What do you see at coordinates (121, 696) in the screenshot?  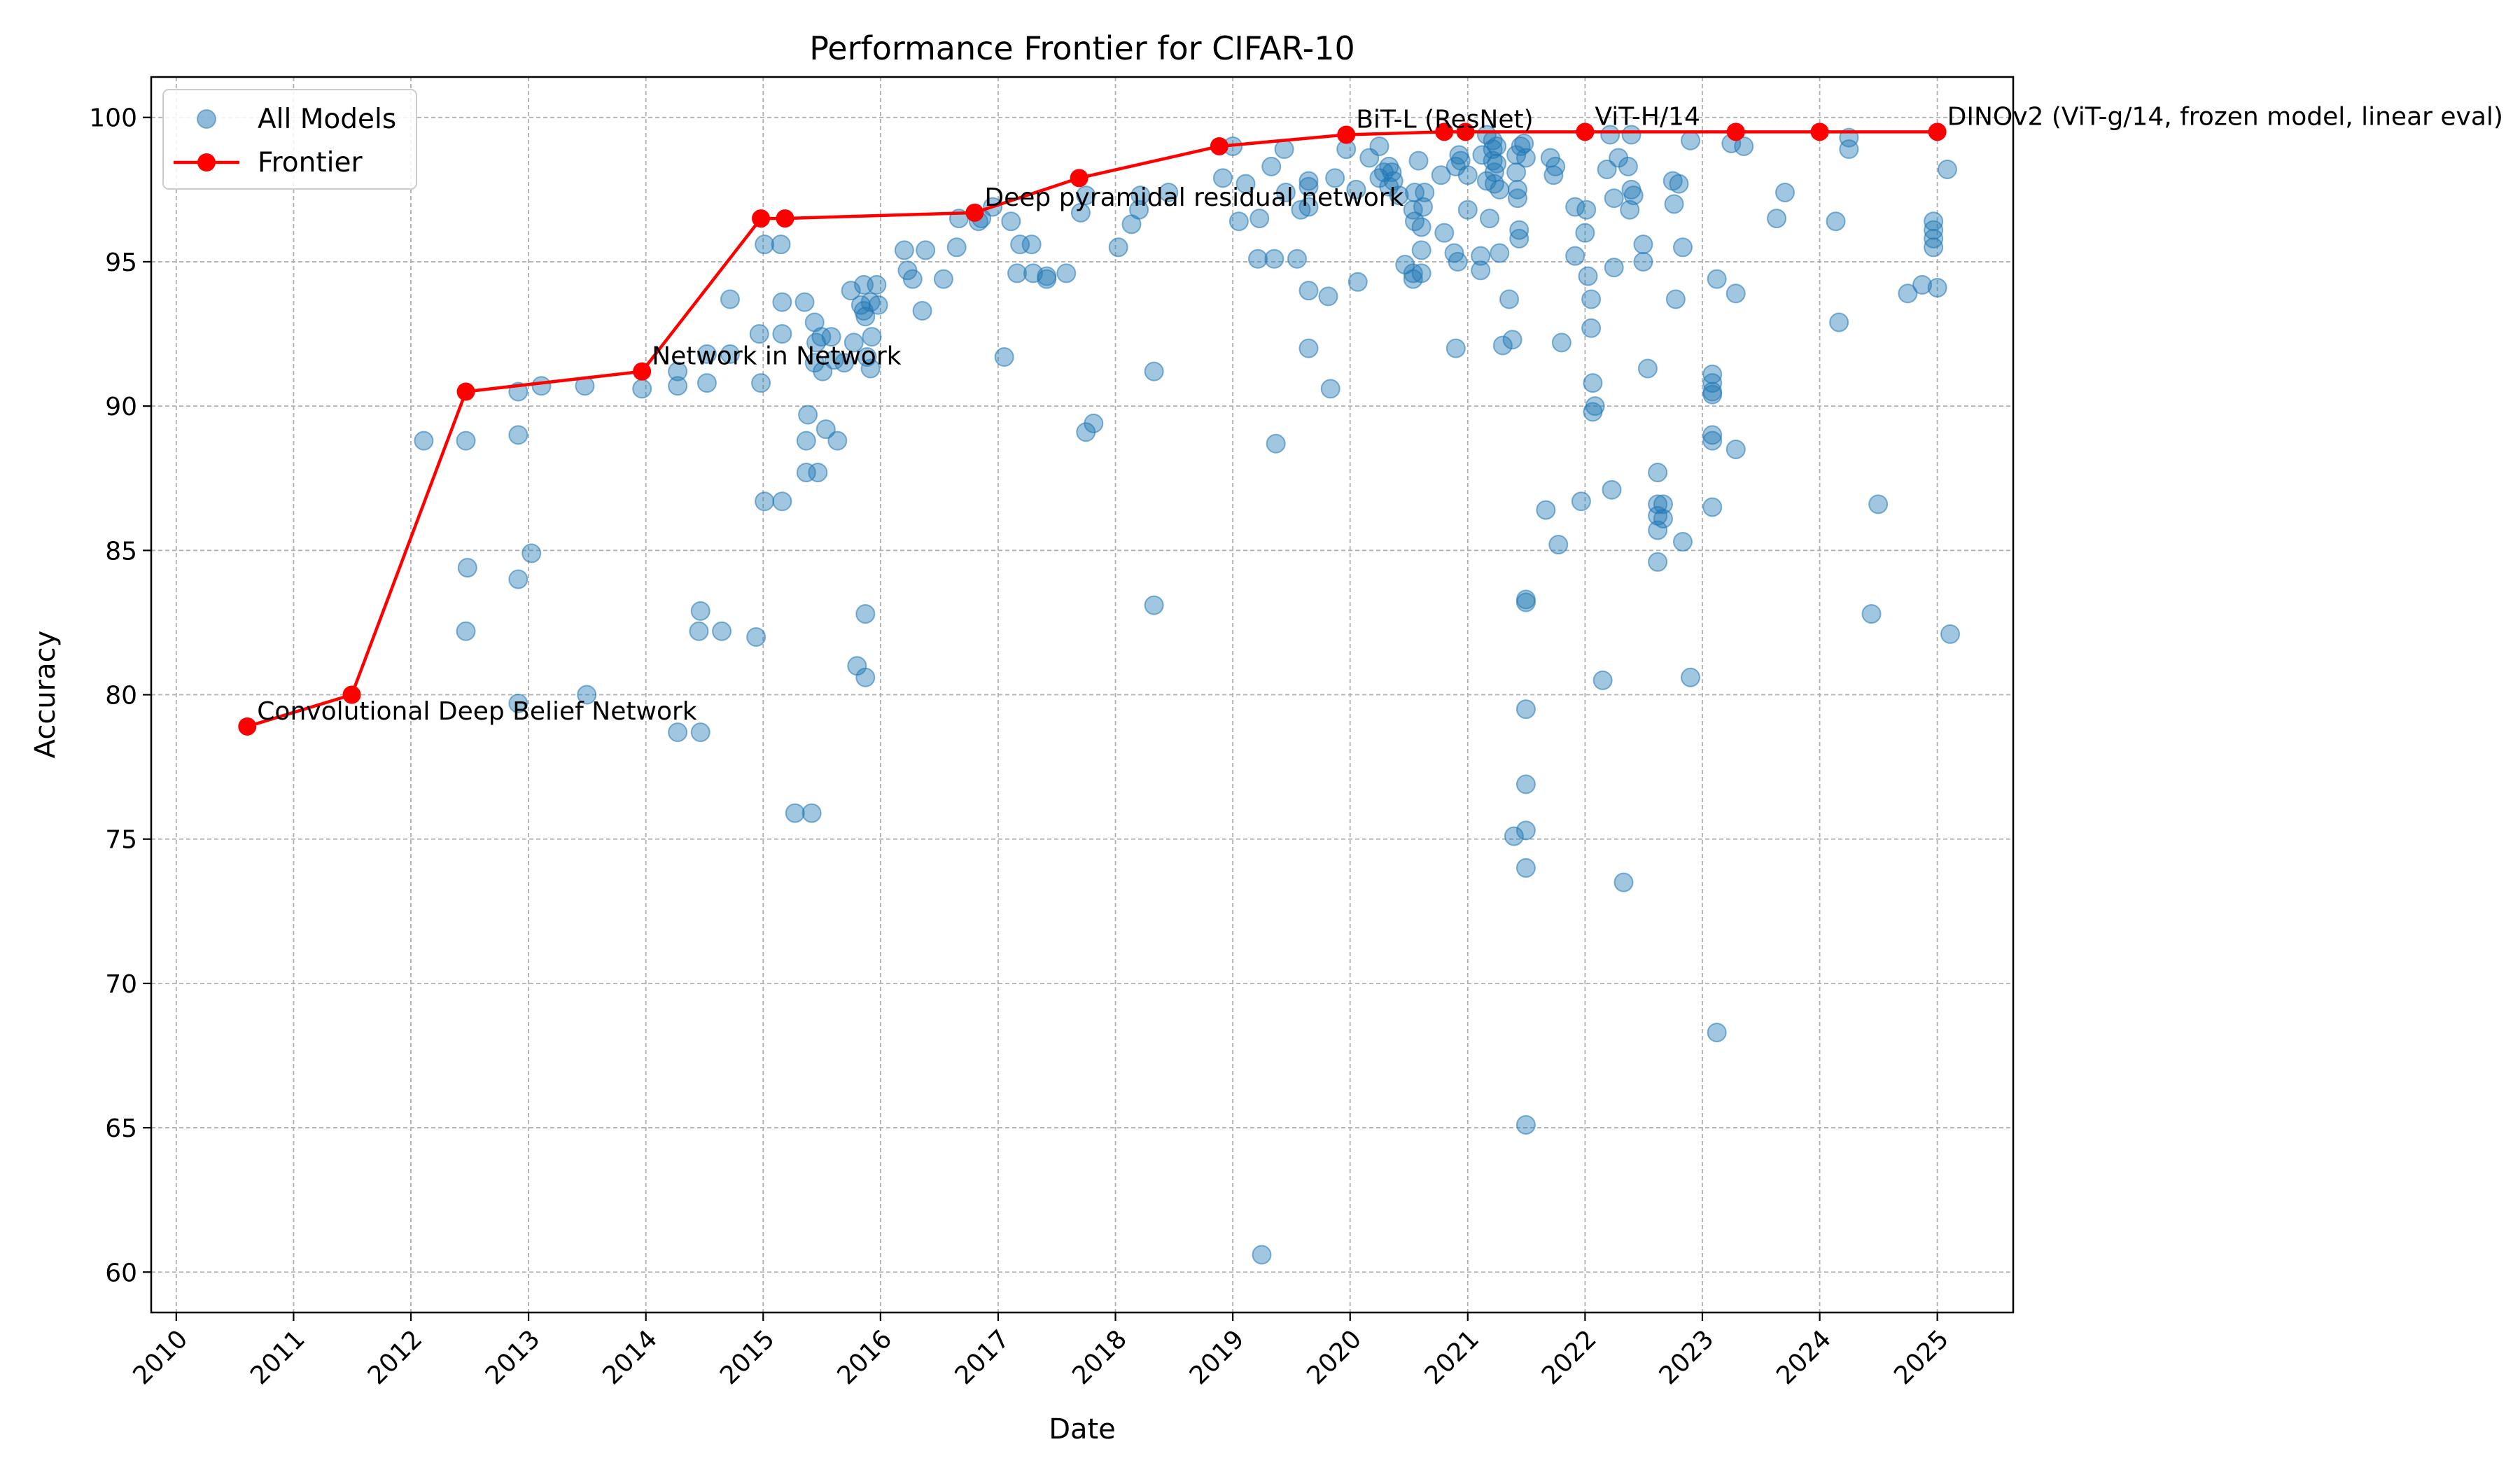 I see `y-tick-label: 80` at bounding box center [121, 696].